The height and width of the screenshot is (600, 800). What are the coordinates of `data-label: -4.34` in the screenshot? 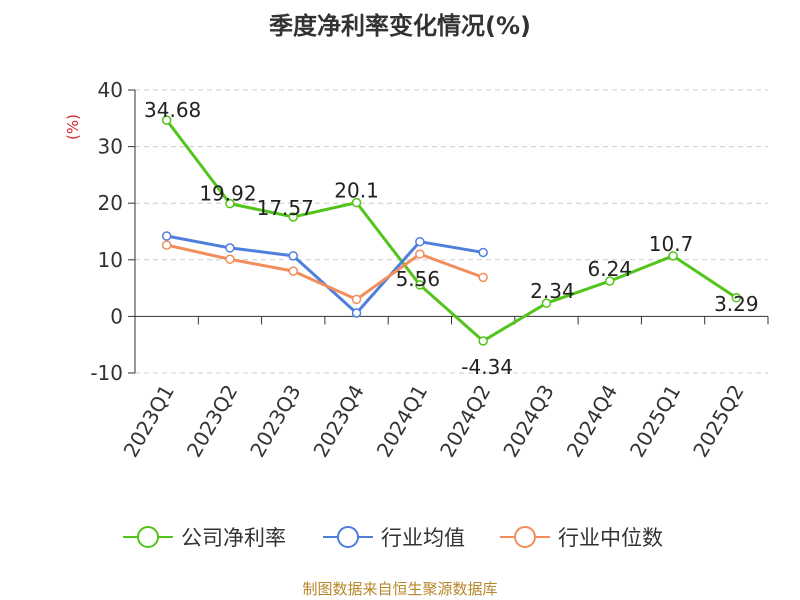 It's located at (487, 367).